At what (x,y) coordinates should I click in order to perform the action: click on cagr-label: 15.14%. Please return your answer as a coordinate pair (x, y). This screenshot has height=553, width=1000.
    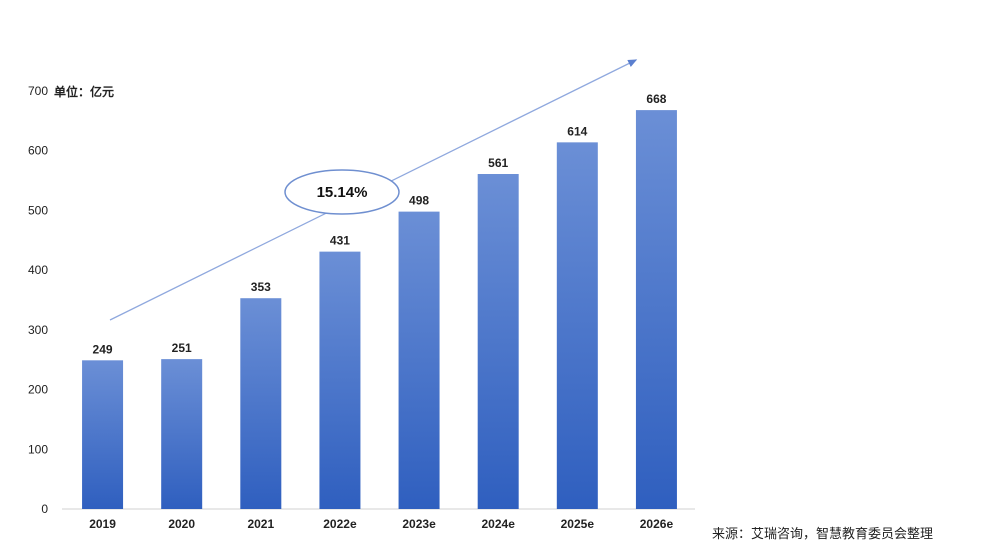
    Looking at the image, I should click on (342, 192).